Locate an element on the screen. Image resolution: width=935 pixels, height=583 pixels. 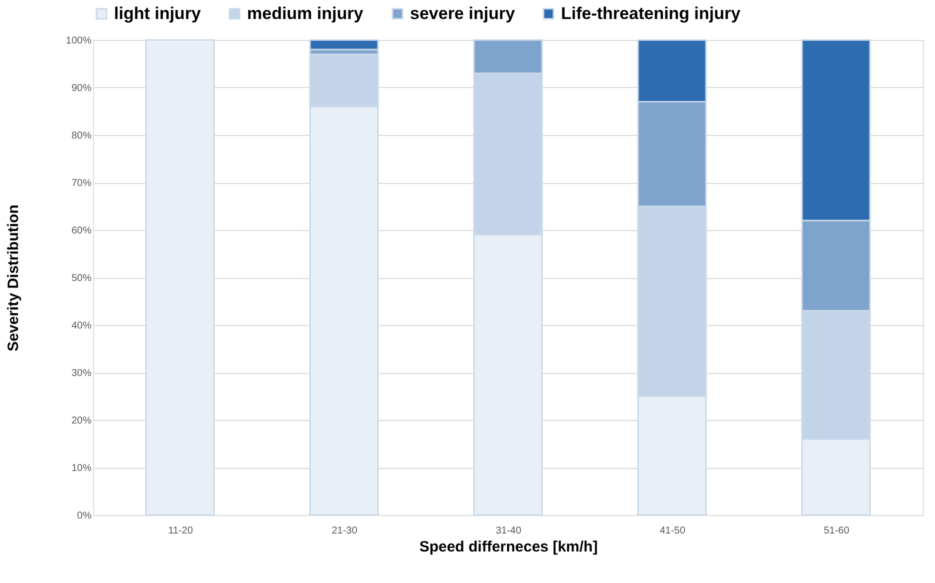
x-tick-label: 11-20 is located at coordinates (181, 531).